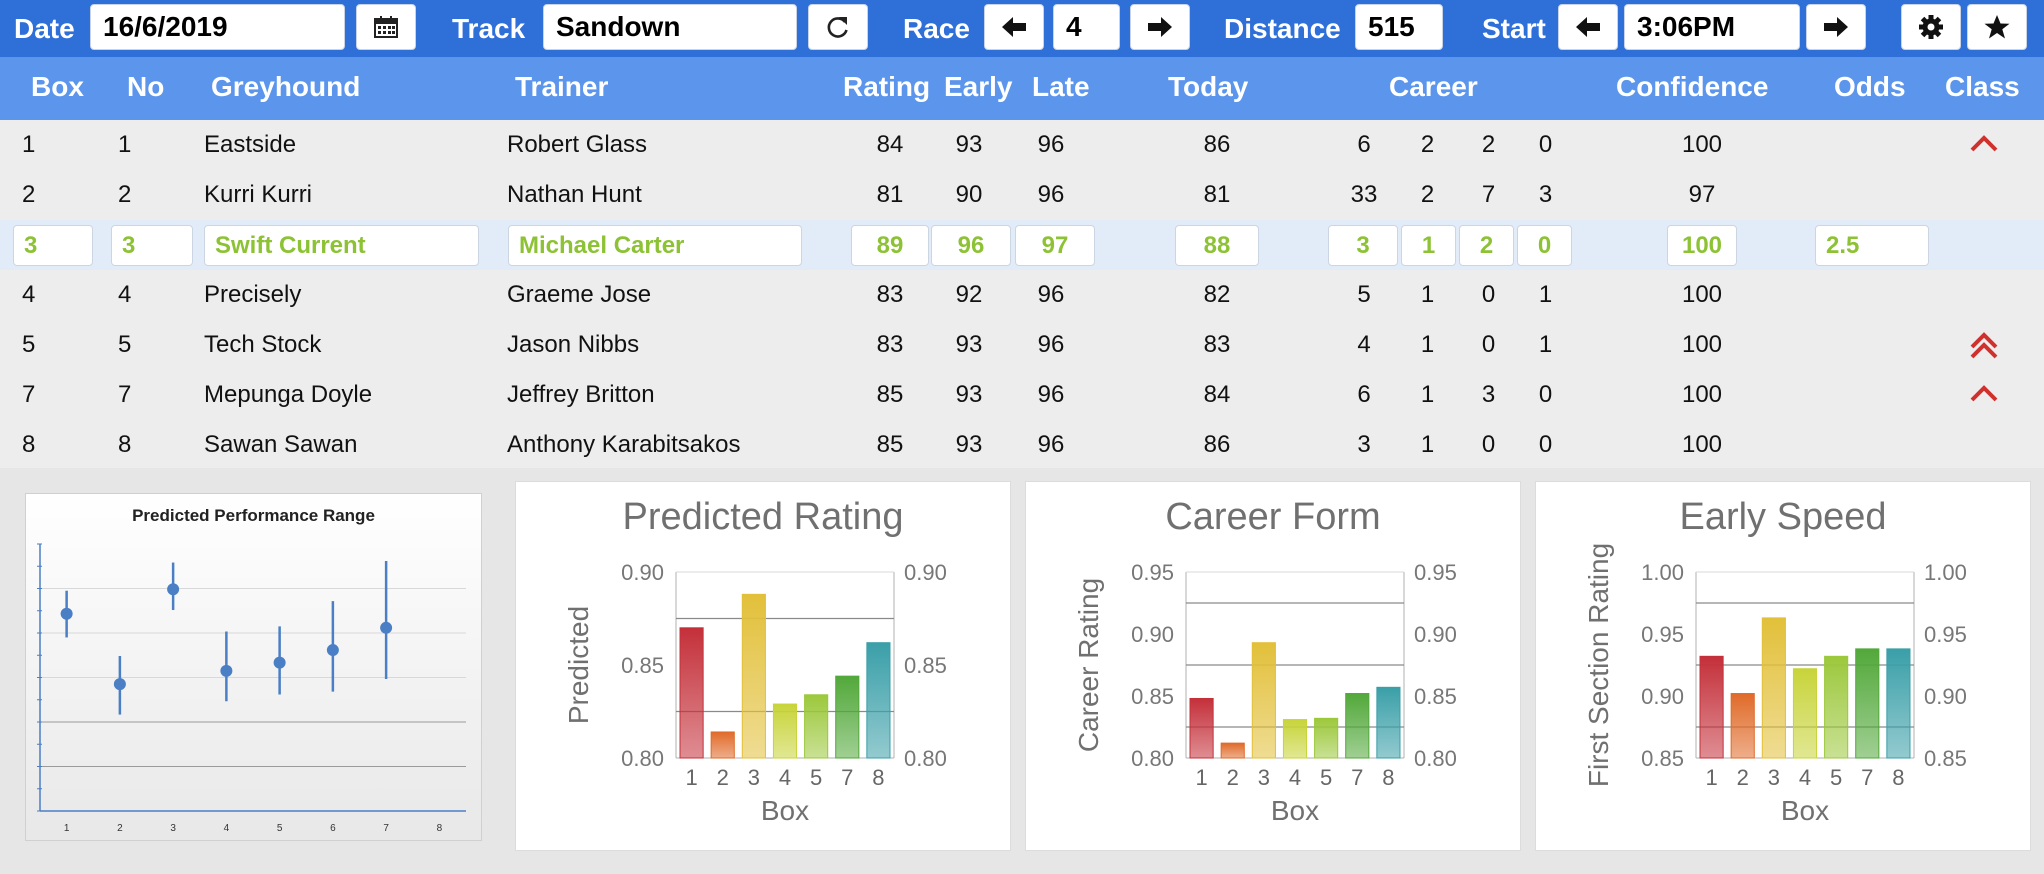 This screenshot has width=2044, height=874. Describe the element at coordinates (1014, 27) in the screenshot. I see `race-prev-button` at that location.